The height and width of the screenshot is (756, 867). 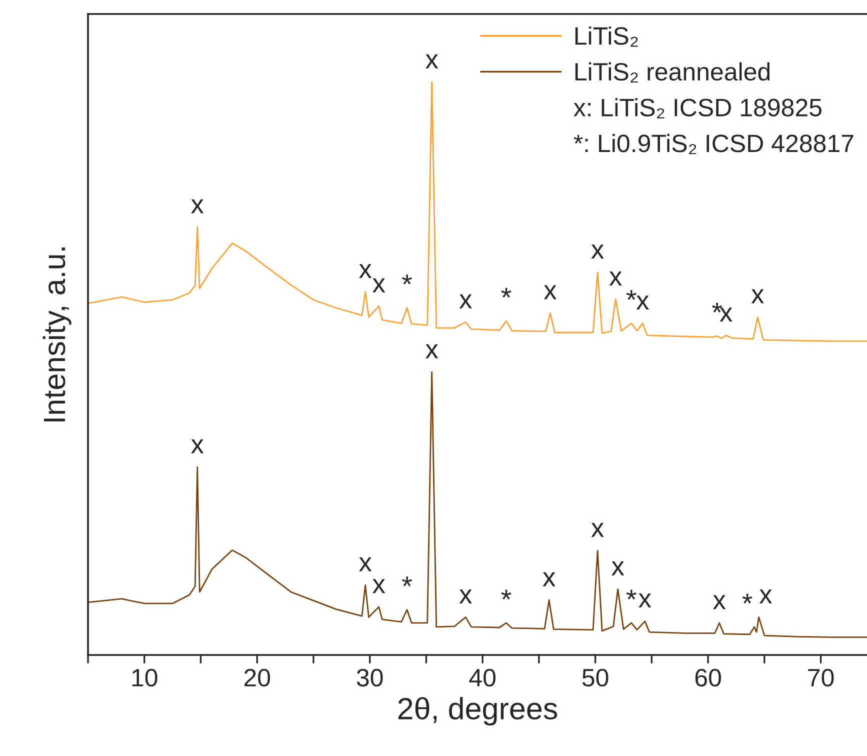 I want to click on x-tick-label: 30, so click(x=369, y=677).